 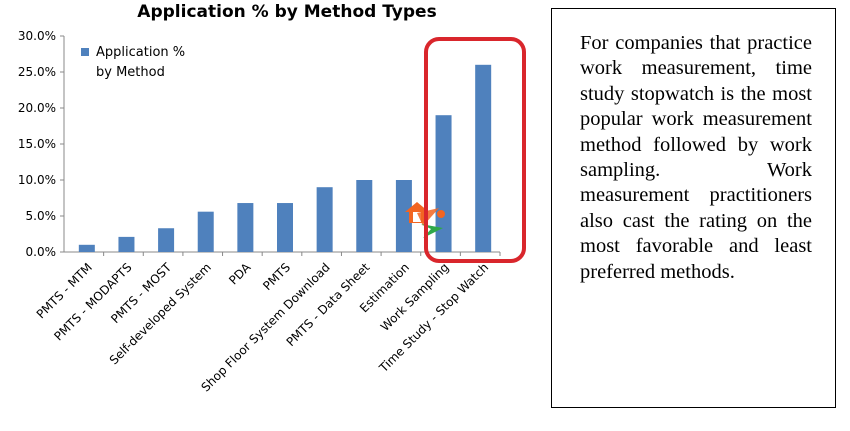 I want to click on highlight-box, so click(x=475, y=150).